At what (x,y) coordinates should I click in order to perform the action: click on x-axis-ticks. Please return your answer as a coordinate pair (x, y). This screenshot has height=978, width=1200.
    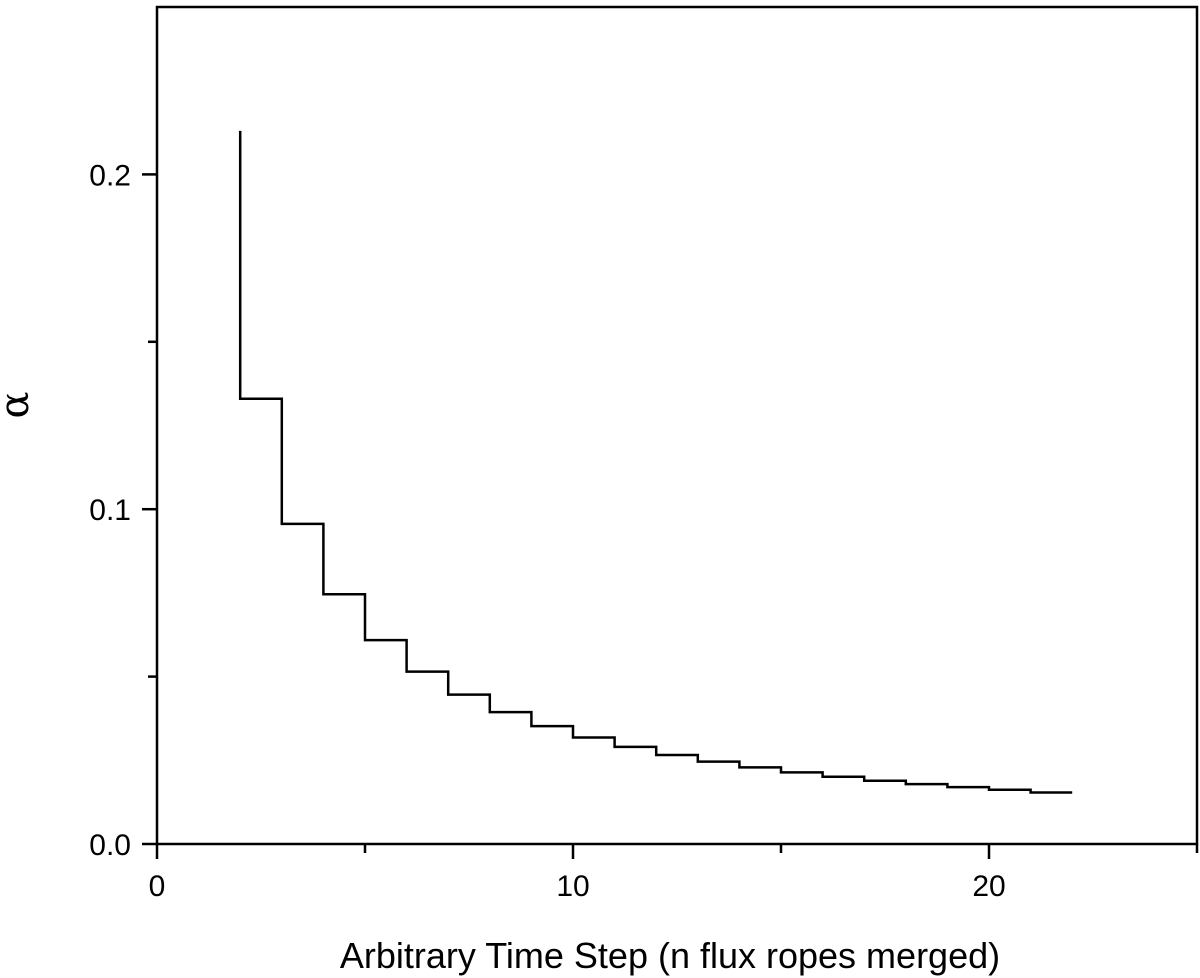
    Looking at the image, I should click on (677, 851).